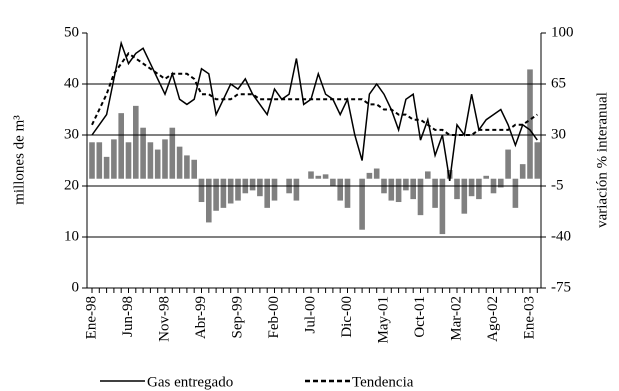 The image size is (619, 391). Describe the element at coordinates (561, 236) in the screenshot. I see `y2-tick-label: -40` at that location.